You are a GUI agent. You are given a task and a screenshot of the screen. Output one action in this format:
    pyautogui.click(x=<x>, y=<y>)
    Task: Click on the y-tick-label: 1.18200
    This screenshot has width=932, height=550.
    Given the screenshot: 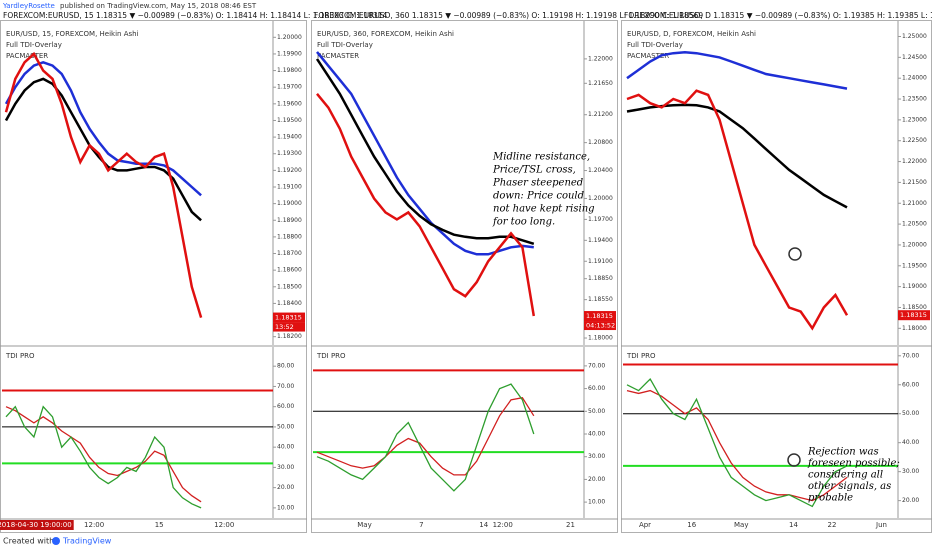 What is the action you would take?
    pyautogui.click(x=289, y=336)
    